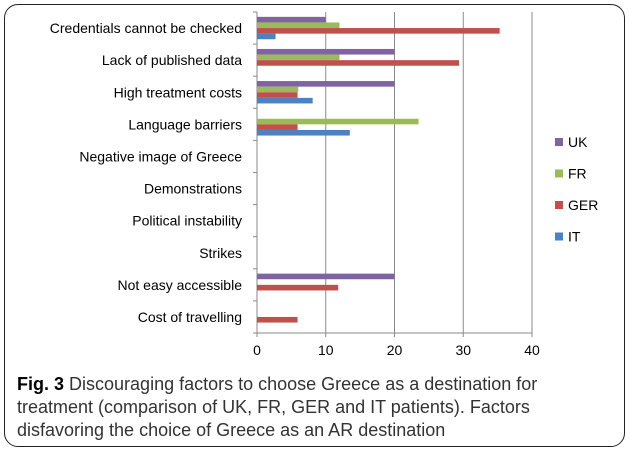  I want to click on category-label: Strikes, so click(220, 253).